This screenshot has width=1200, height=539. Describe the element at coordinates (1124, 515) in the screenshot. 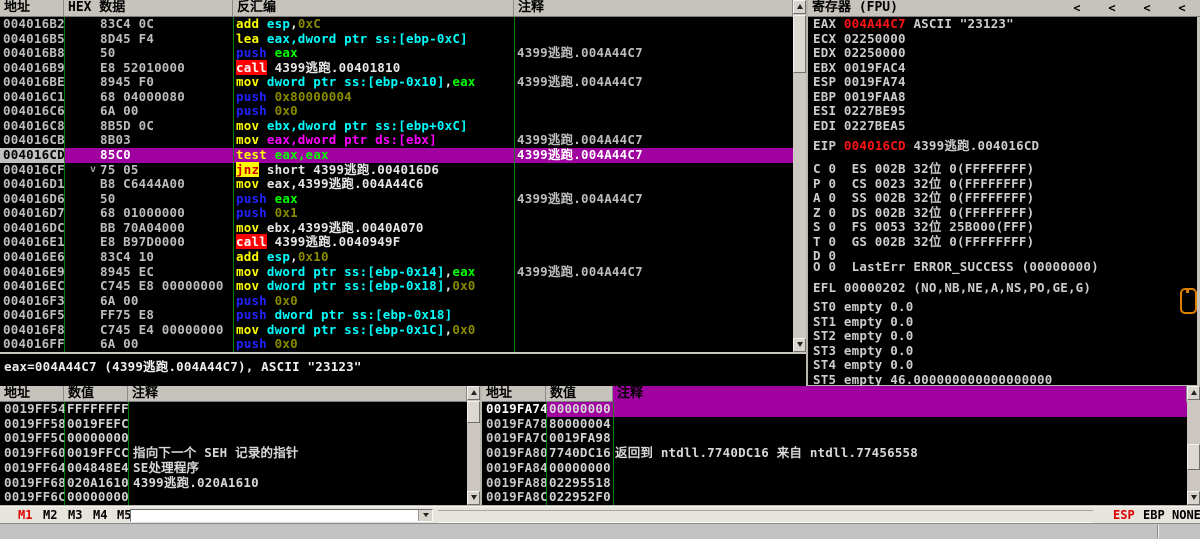

I see `stack-mode-esp: ESP` at that location.